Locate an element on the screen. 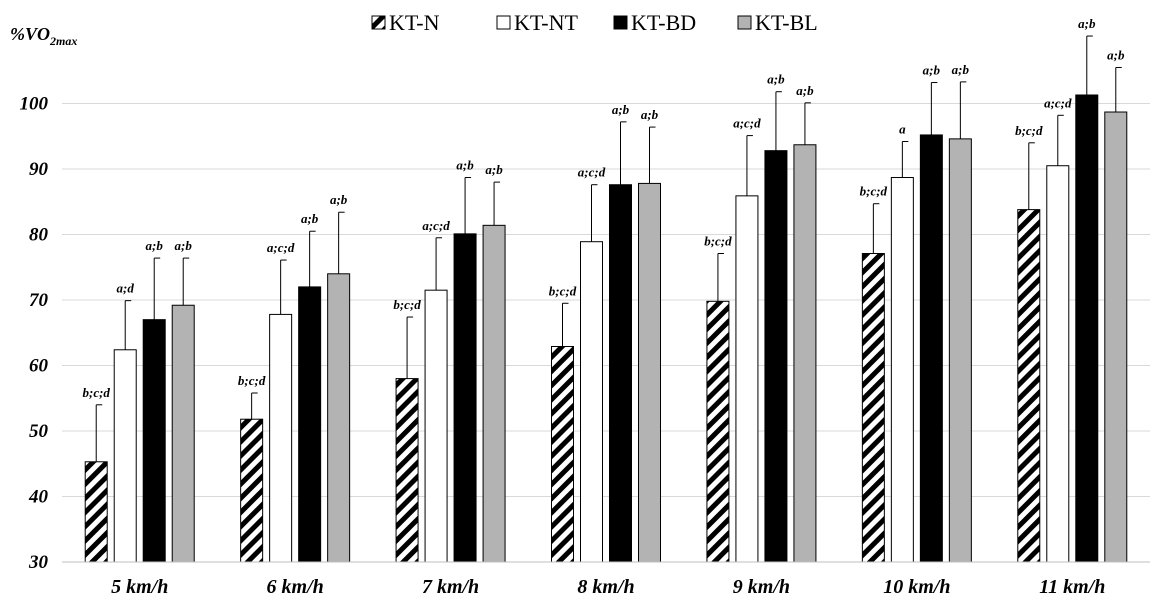 This screenshot has height=601, width=1157. y-tick-label: 30 is located at coordinates (38, 562).